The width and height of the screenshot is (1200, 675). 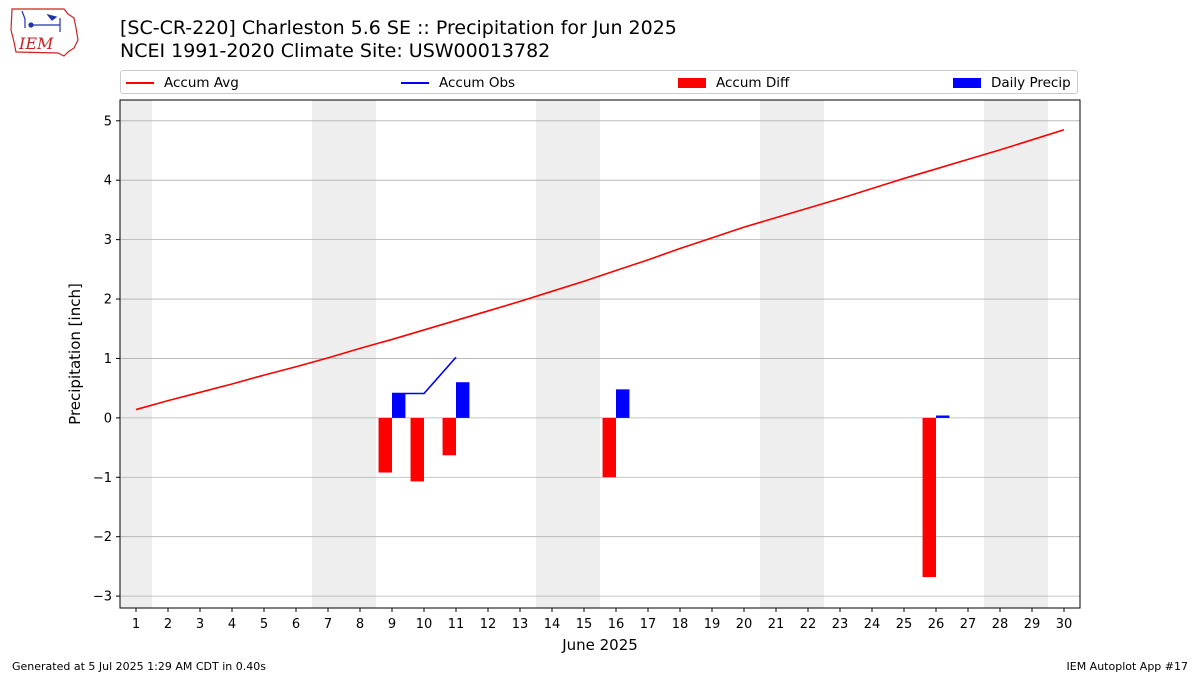 I want to click on iem-logo: IEM, so click(x=44, y=32).